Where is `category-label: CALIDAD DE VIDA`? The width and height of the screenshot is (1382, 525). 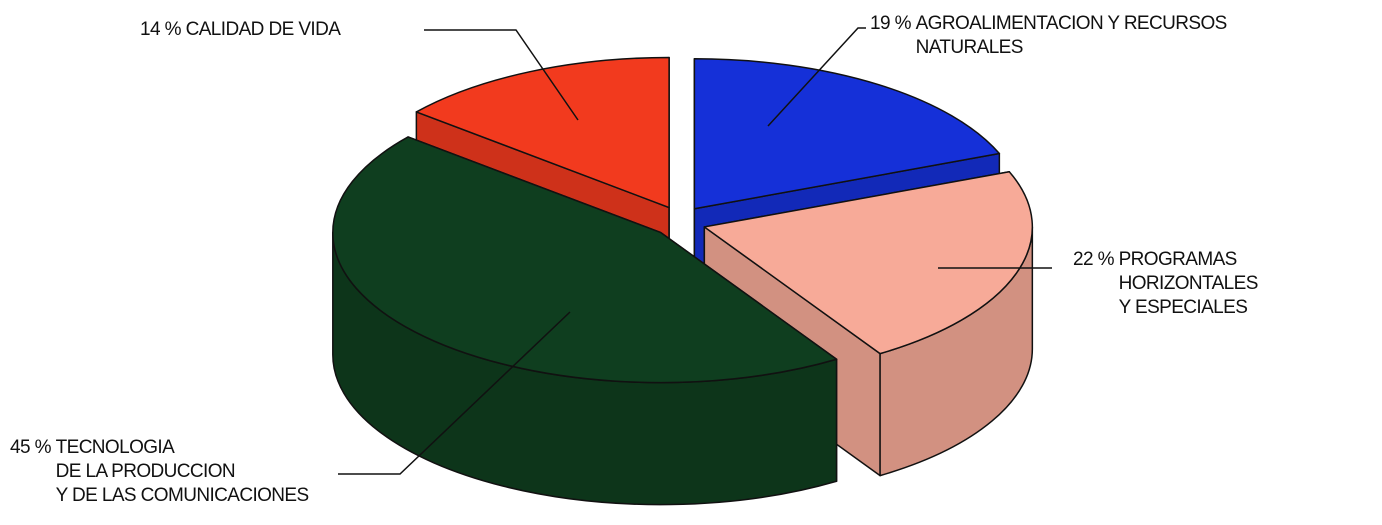
category-label: CALIDAD DE VIDA is located at coordinates (263, 29).